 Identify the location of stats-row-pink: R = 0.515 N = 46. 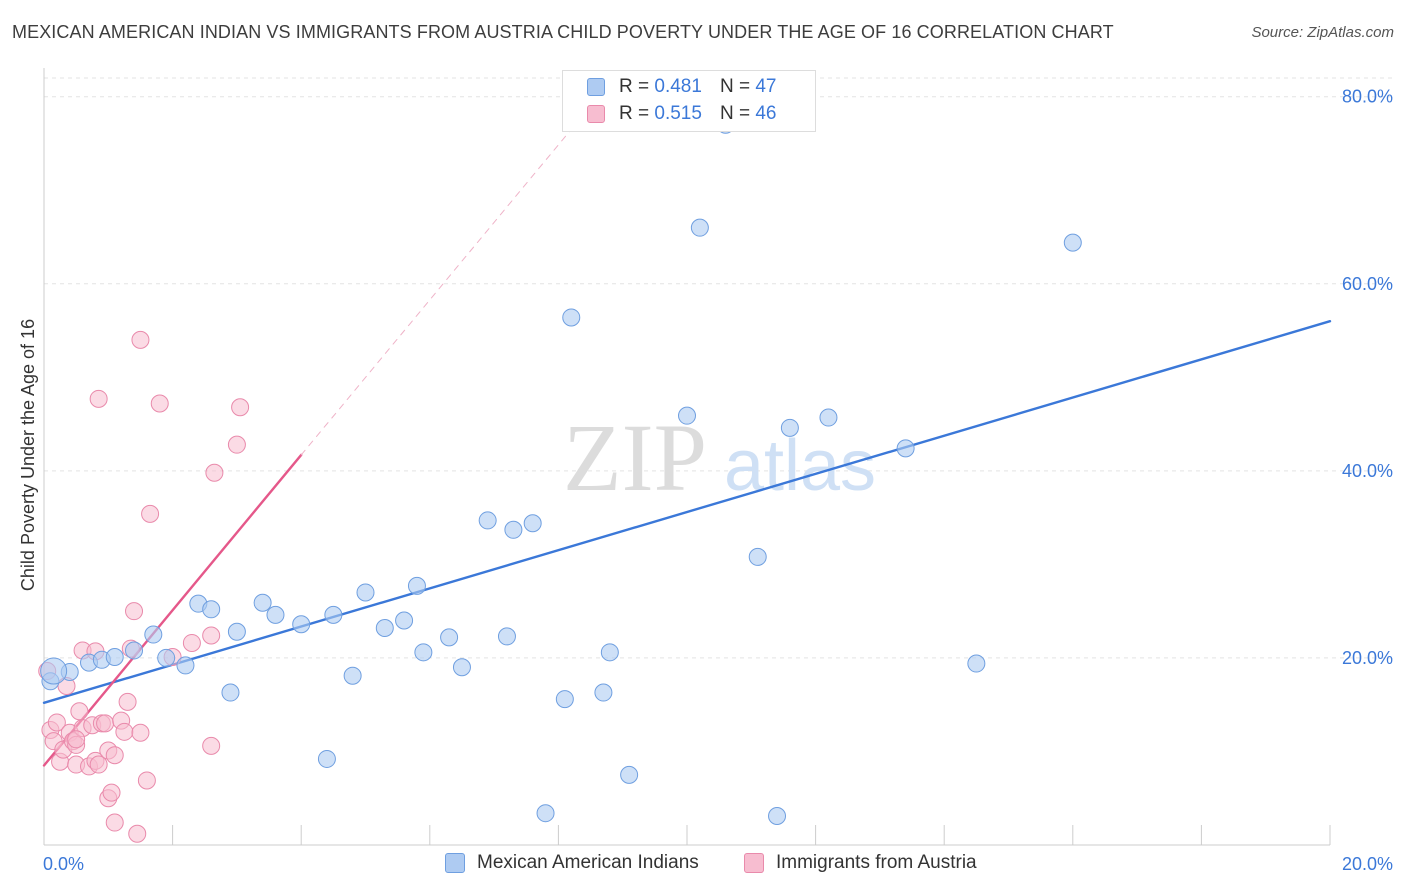
(681, 114).